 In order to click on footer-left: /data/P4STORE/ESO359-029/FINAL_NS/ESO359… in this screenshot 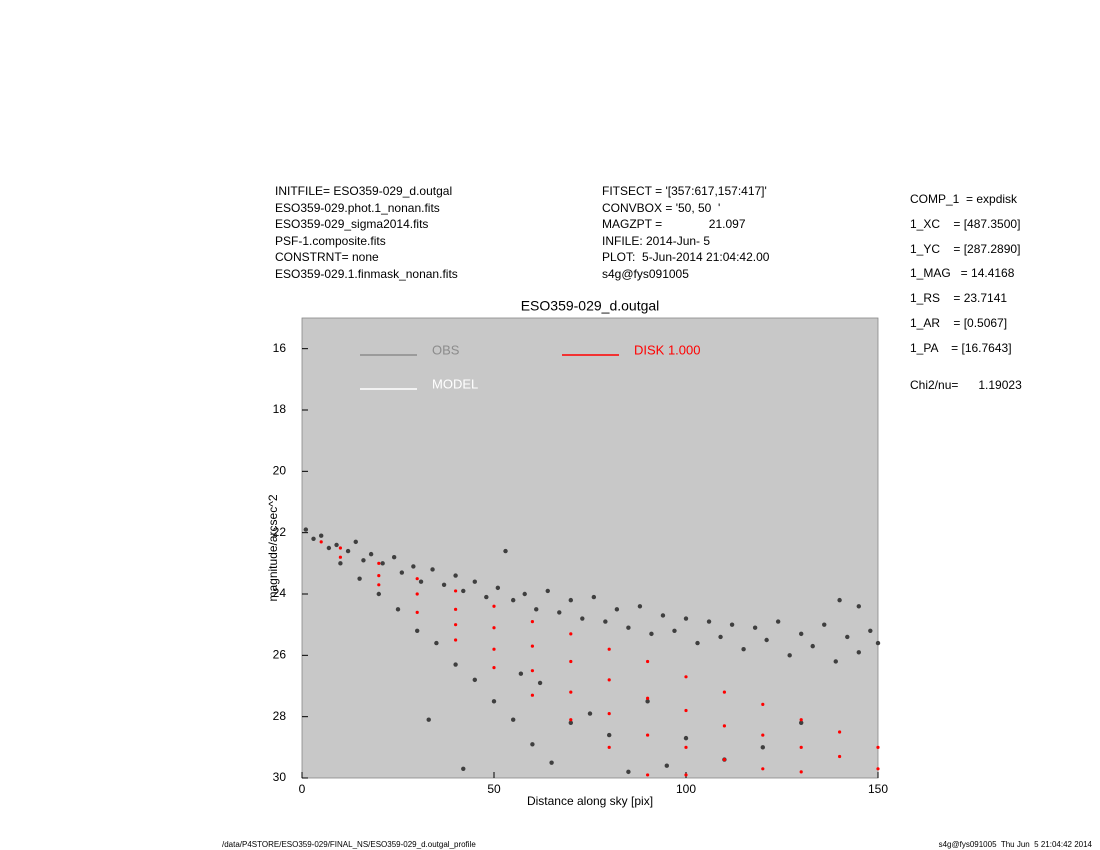, I will do `click(349, 844)`.